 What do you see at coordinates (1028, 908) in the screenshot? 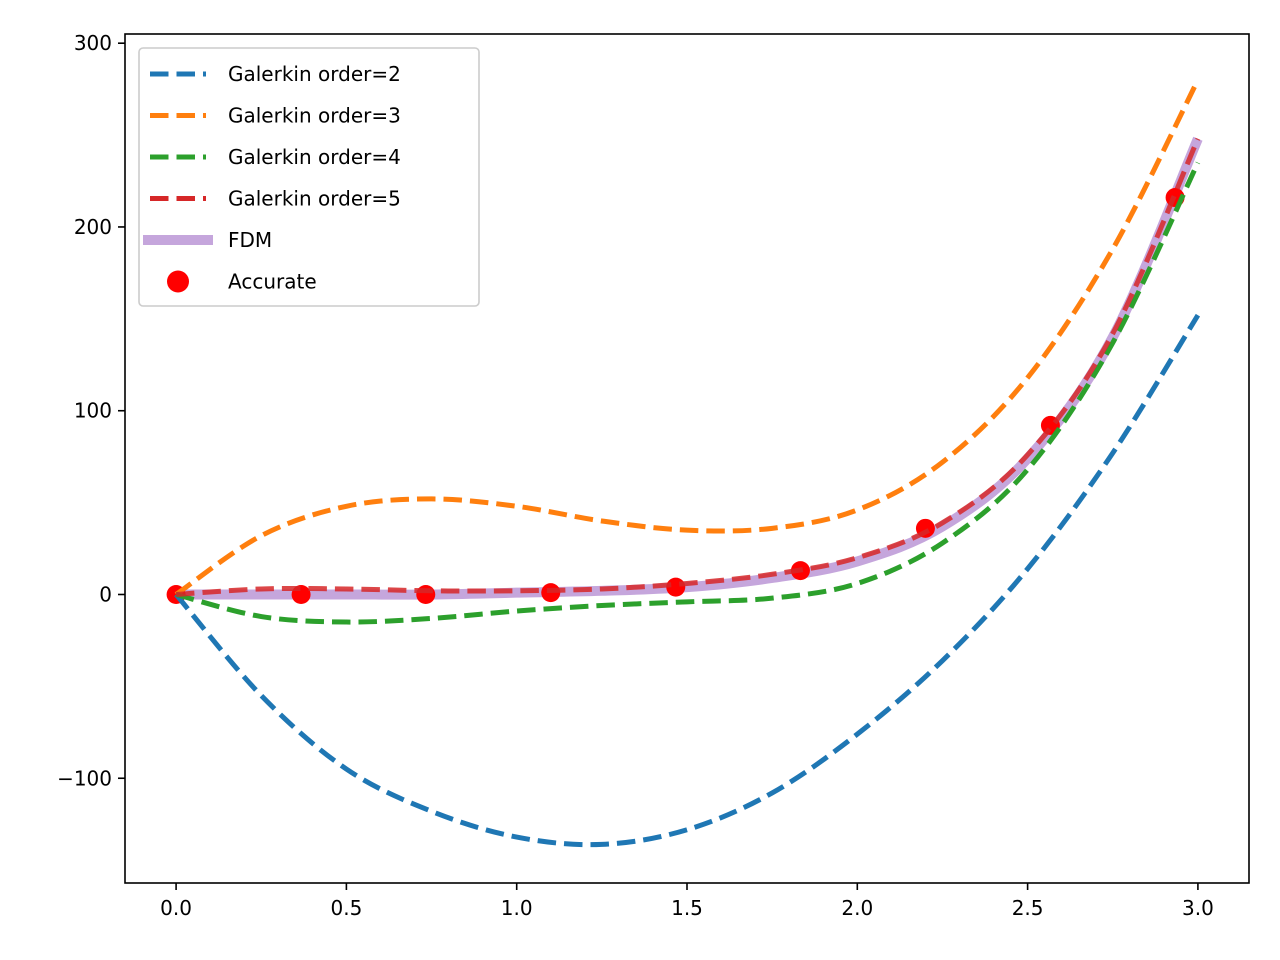
I see `x-tick-label: 2.5` at bounding box center [1028, 908].